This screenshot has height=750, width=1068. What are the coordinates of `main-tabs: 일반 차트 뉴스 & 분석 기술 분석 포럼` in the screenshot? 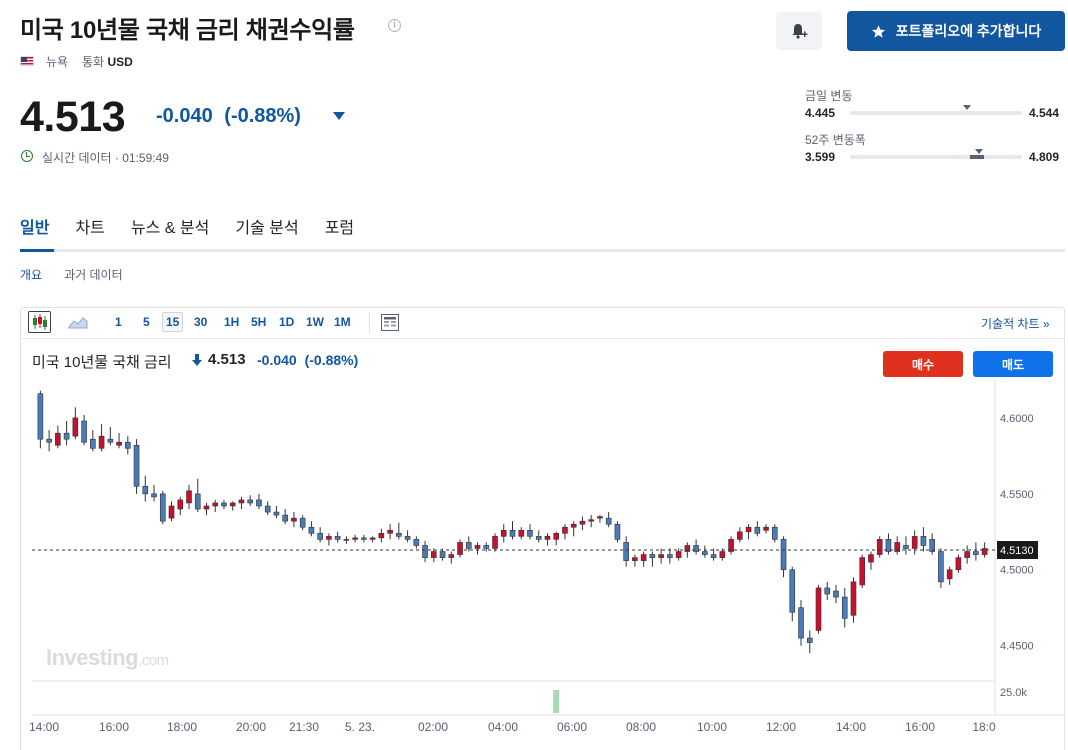 It's located at (187, 226).